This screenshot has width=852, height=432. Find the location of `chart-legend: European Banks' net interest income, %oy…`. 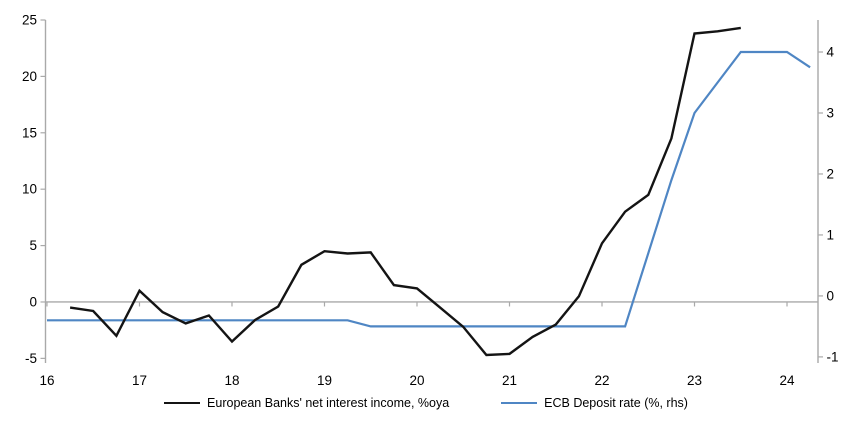

chart-legend: European Banks' net interest income, %oy… is located at coordinates (426, 403).